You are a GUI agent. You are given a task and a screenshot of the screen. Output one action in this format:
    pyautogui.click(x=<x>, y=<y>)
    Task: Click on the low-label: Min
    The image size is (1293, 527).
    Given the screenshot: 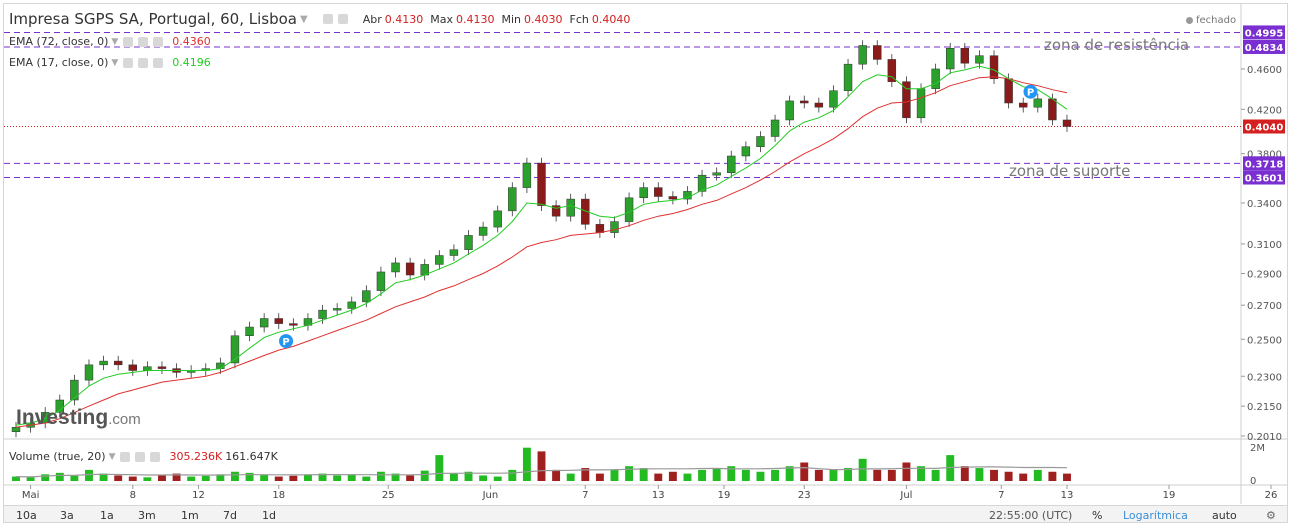 What is the action you would take?
    pyautogui.click(x=511, y=19)
    